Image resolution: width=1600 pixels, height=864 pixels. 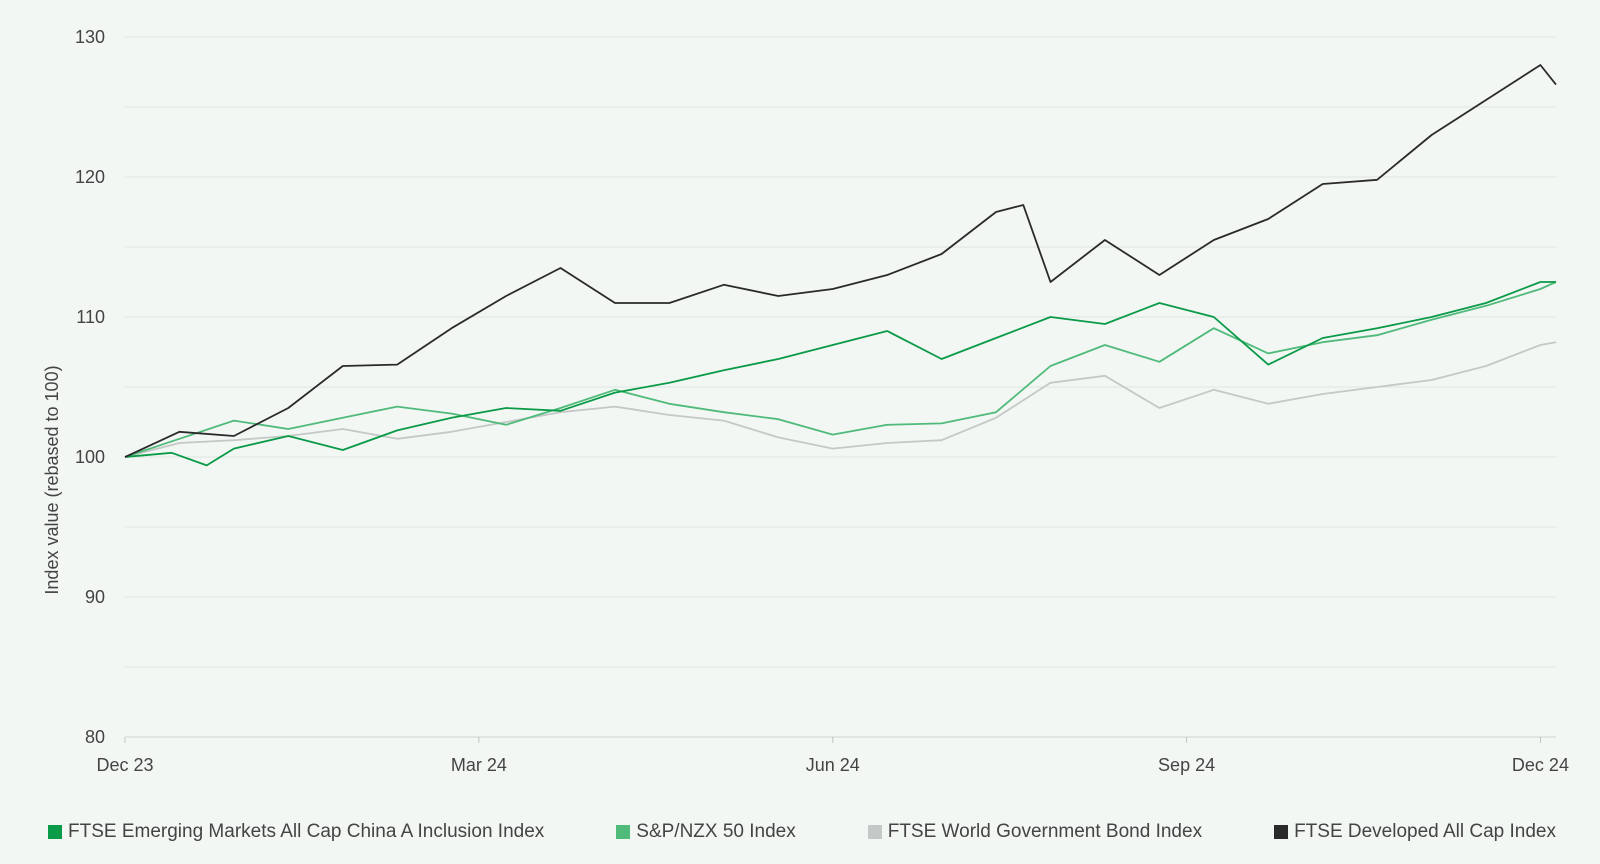 What do you see at coordinates (1186, 765) in the screenshot?
I see `x-tick-label: Sep 24` at bounding box center [1186, 765].